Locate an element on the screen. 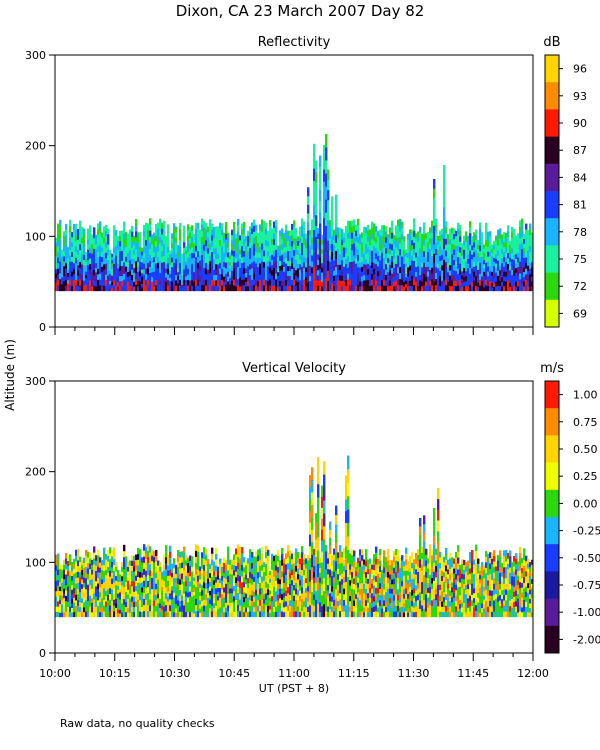  colorbar-label: 72 is located at coordinates (580, 286).